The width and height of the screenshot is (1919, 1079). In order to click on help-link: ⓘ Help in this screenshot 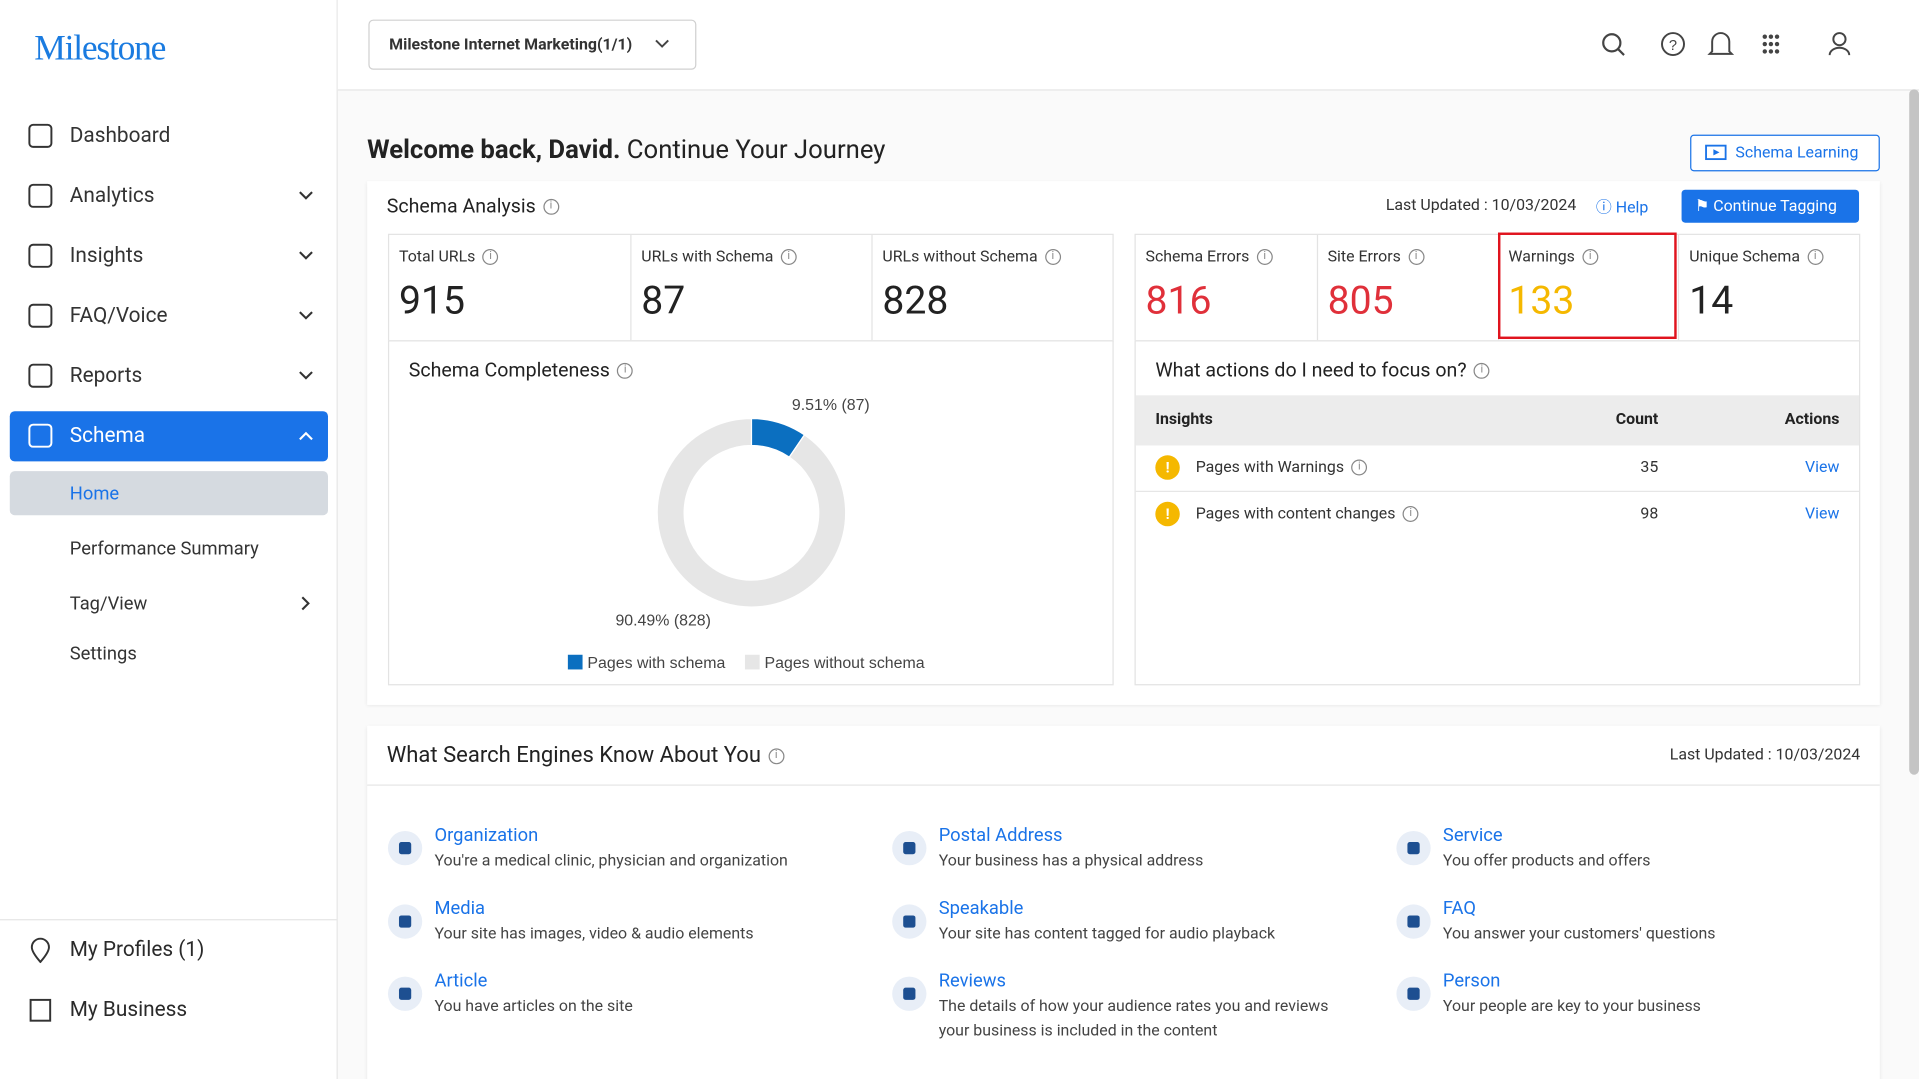, I will do `click(1622, 208)`.